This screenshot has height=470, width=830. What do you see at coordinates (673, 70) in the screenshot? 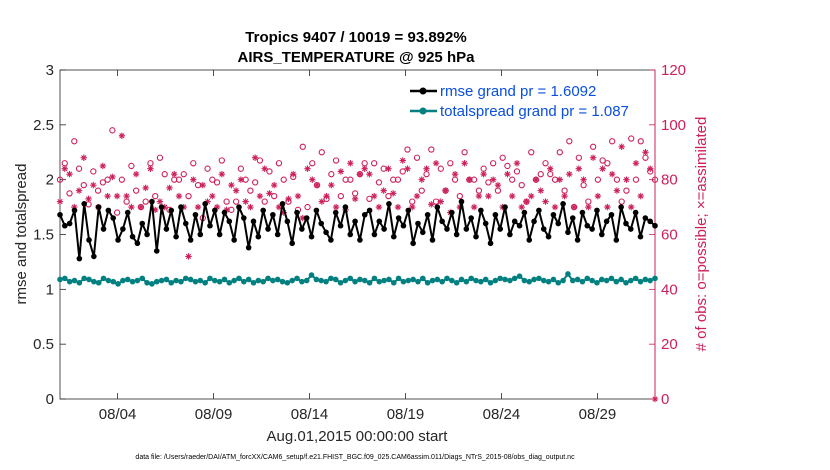
I see `y-tick-label-right: 120` at bounding box center [673, 70].